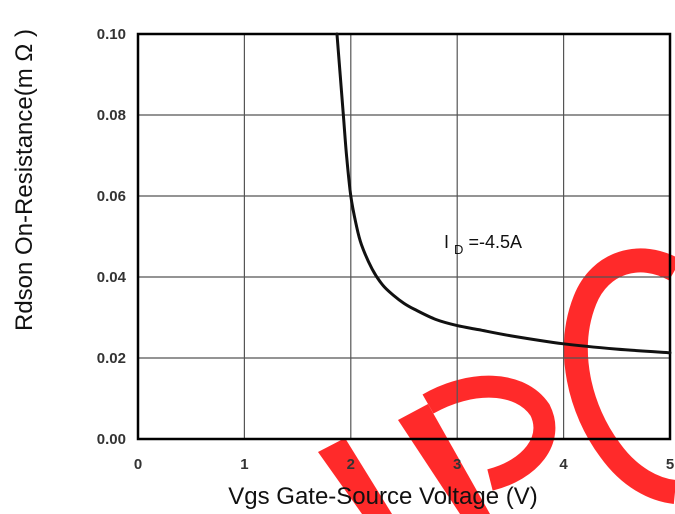 The image size is (675, 514). I want to click on y-tick-label: 0.04, so click(112, 277).